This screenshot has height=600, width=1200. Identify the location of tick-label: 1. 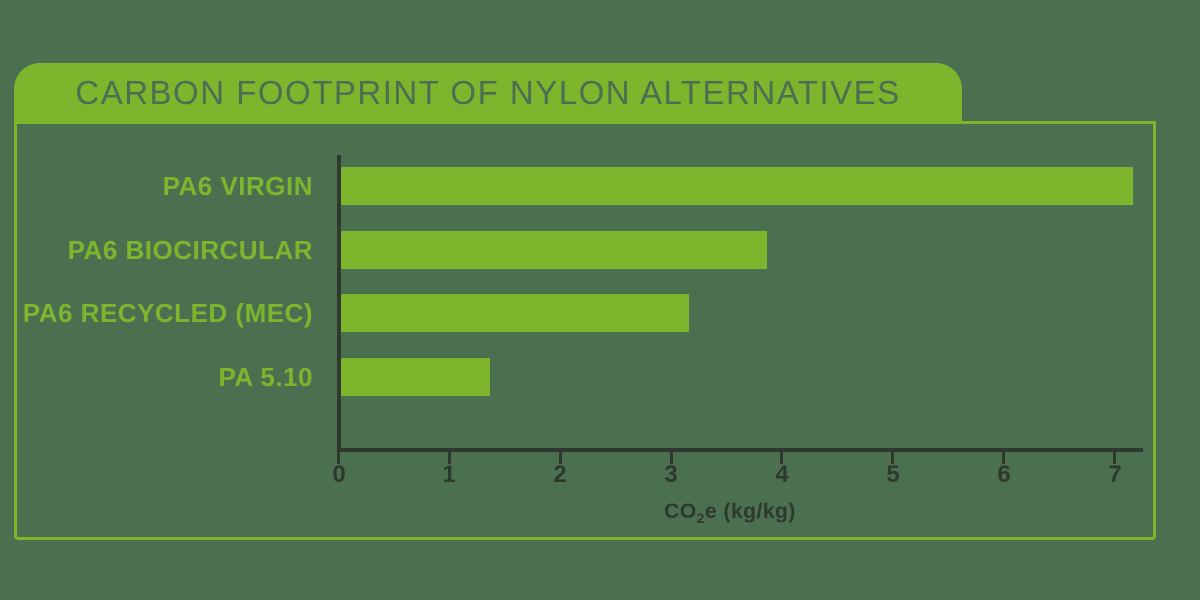
(449, 474).